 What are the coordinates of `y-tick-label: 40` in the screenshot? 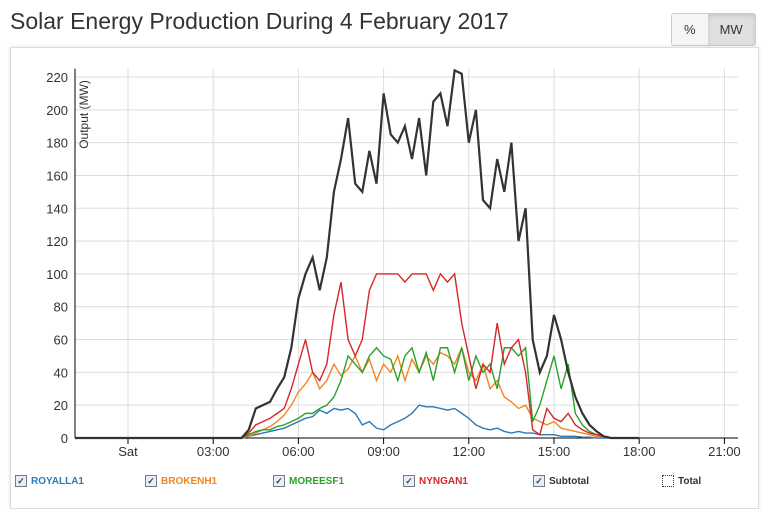 It's located at (61, 372).